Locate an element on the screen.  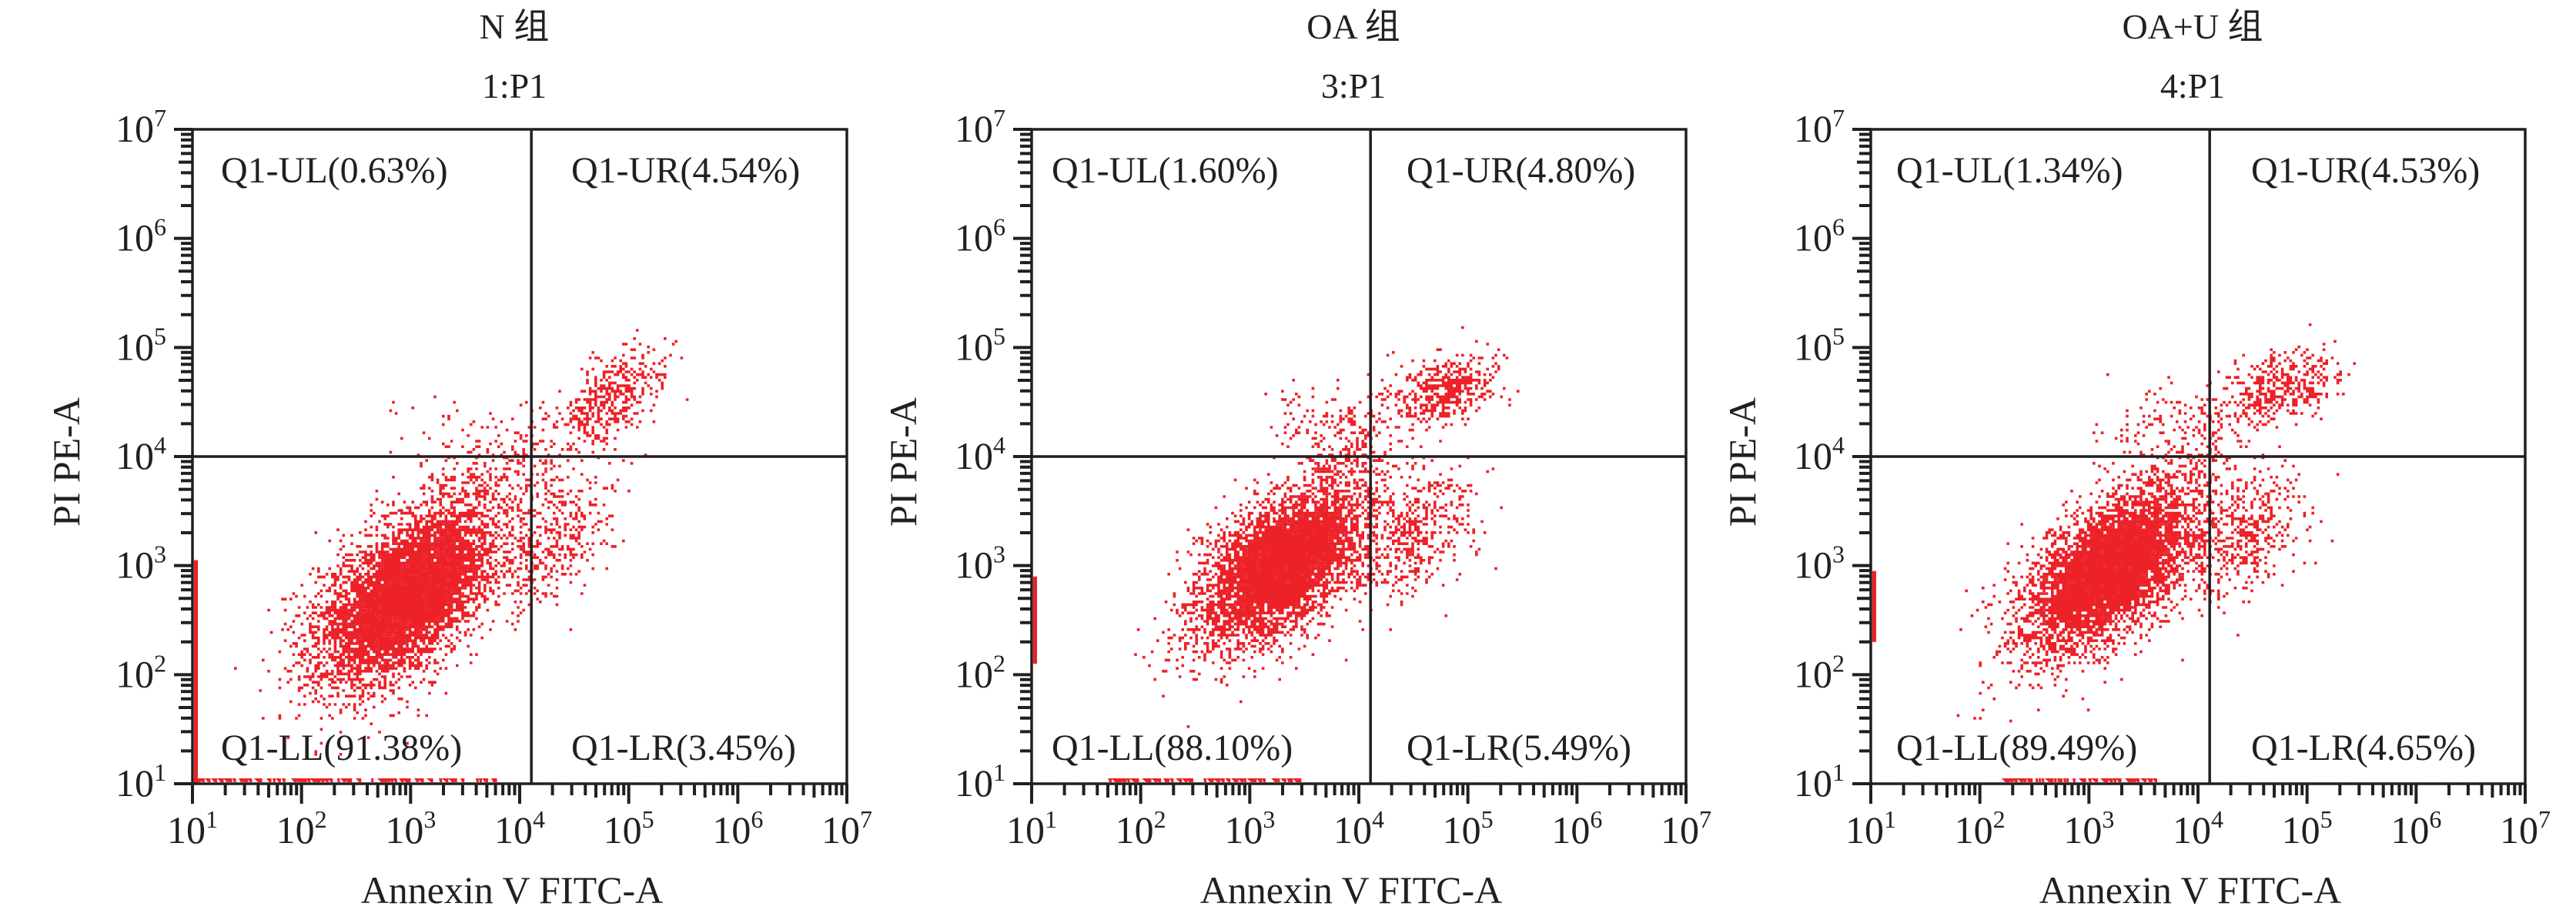
panel-subtitle: 4:P1 is located at coordinates (2192, 85).